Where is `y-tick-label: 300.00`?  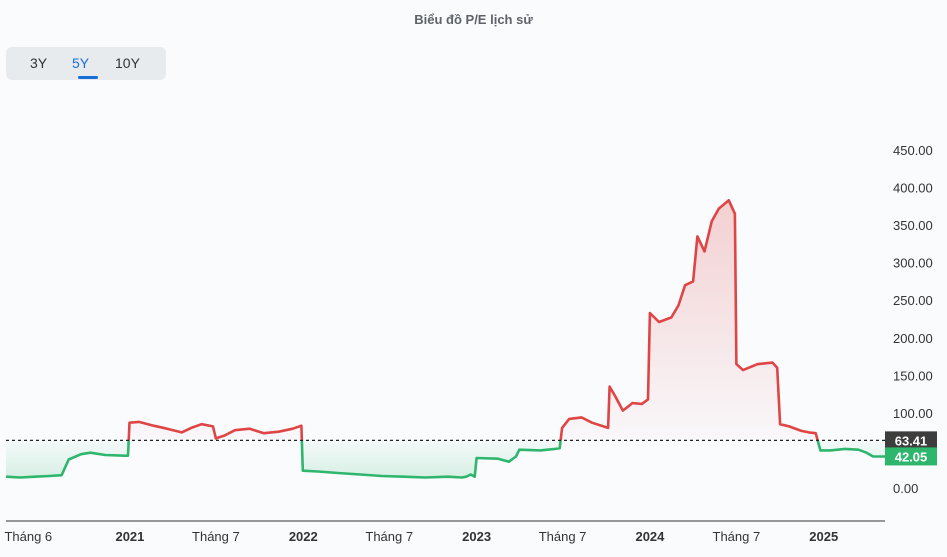 y-tick-label: 300.00 is located at coordinates (913, 263).